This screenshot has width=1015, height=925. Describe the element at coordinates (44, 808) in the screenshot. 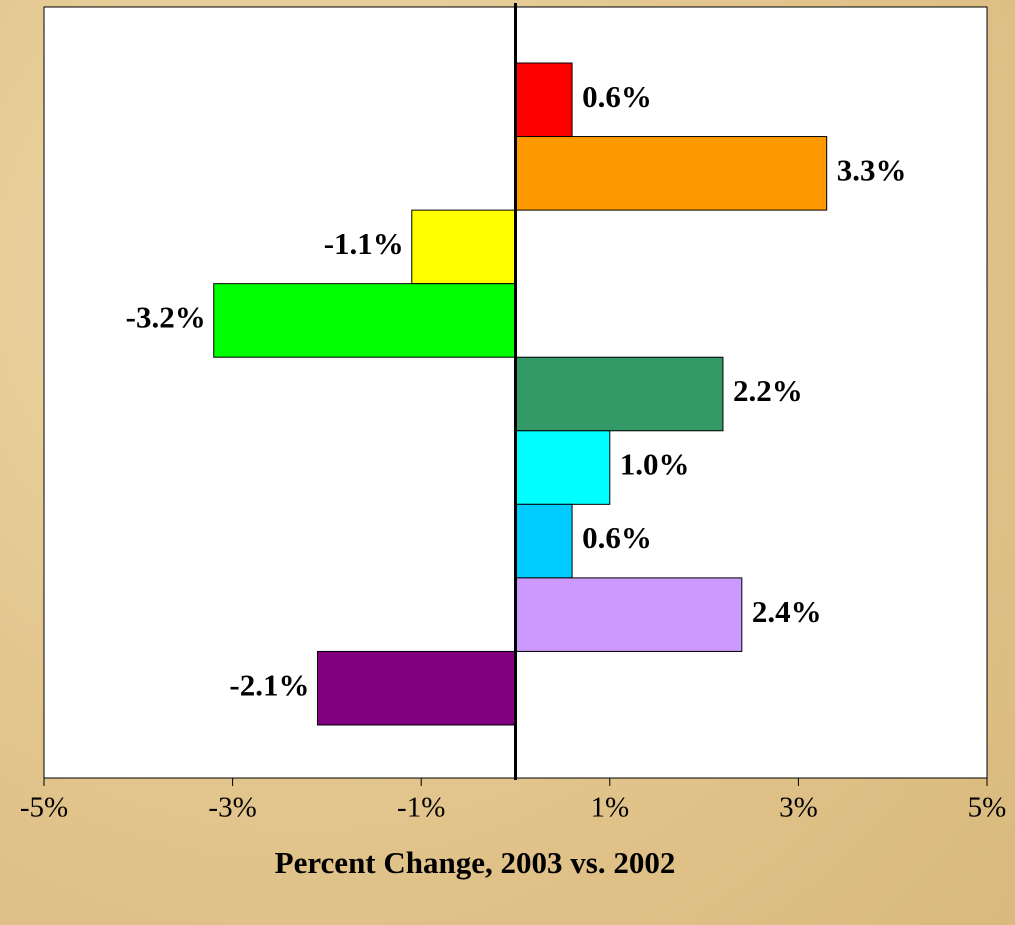

I see `x-tick-label: -5%` at that location.